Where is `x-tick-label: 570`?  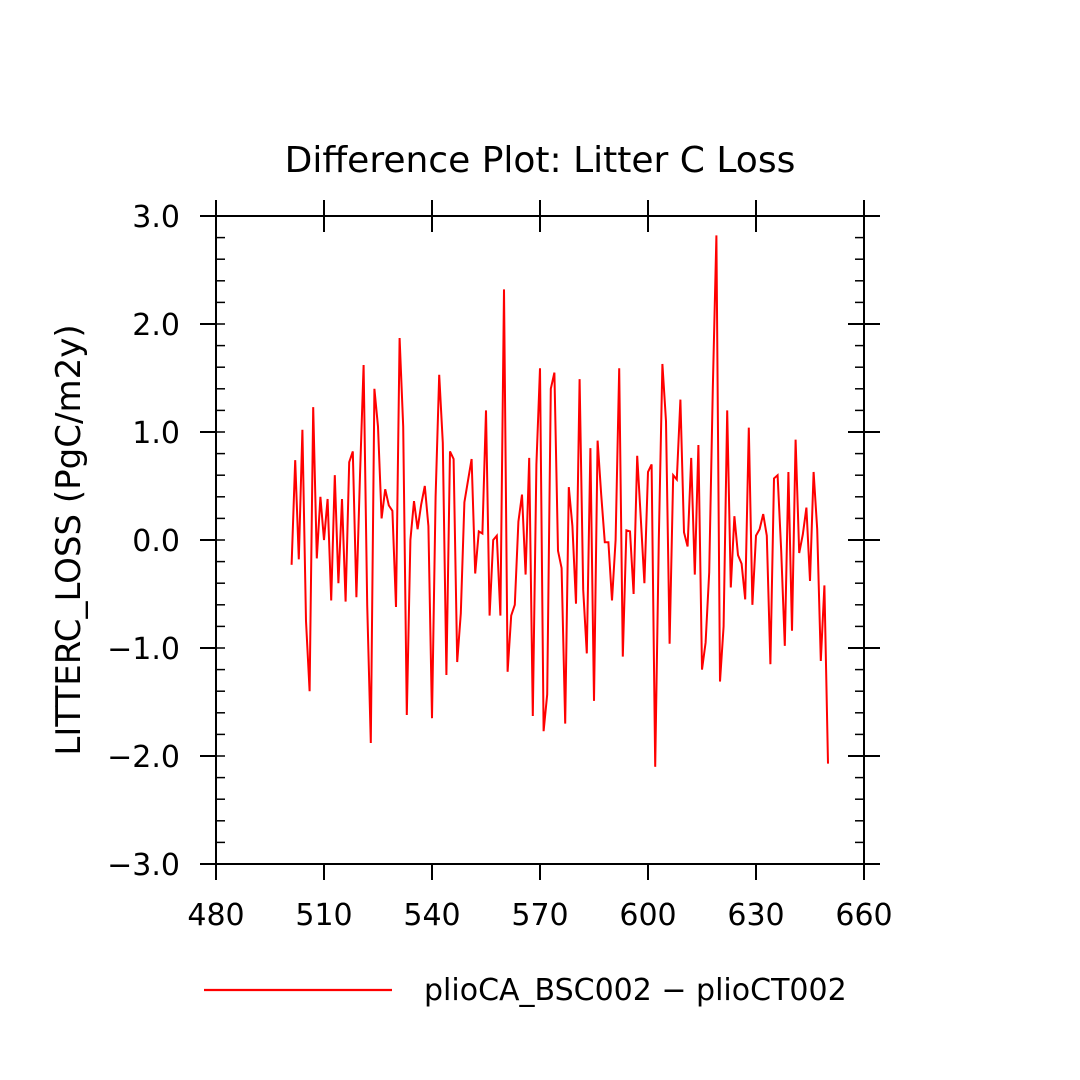 x-tick-label: 570 is located at coordinates (539, 915).